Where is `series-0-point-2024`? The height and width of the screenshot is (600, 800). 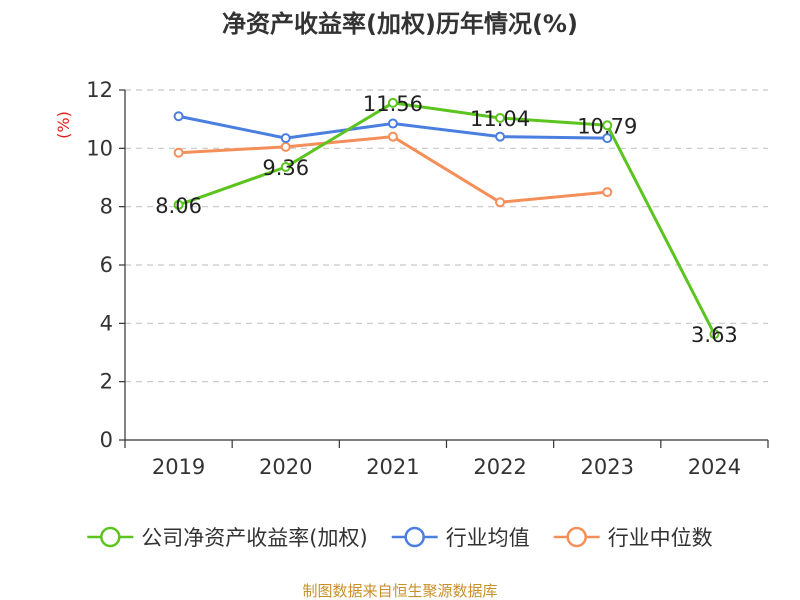
series-0-point-2024 is located at coordinates (714, 334).